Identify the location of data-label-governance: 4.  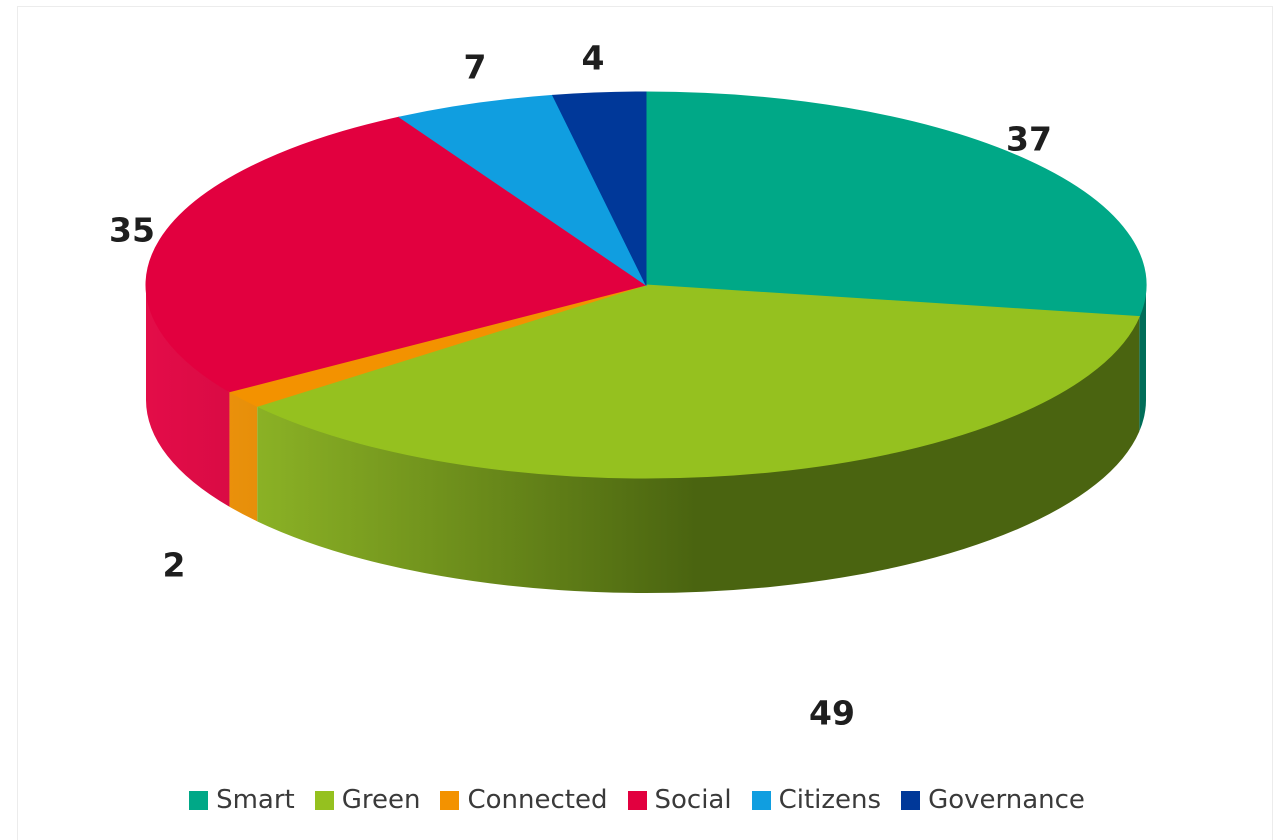
(593, 58).